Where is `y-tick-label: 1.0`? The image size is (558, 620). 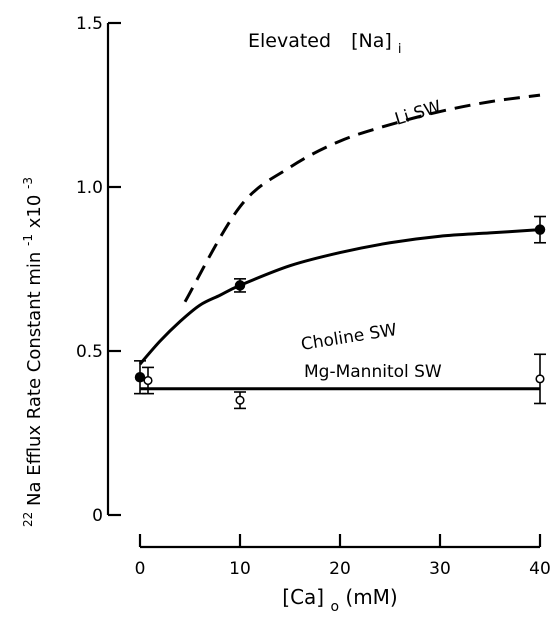
y-tick-label: 1.0 is located at coordinates (89, 188).